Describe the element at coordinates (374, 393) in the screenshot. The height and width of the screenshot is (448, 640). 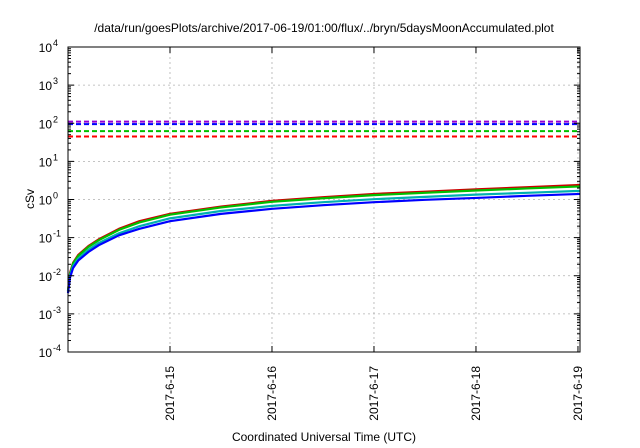
I see `x-tick-label: 2017-6-17` at that location.